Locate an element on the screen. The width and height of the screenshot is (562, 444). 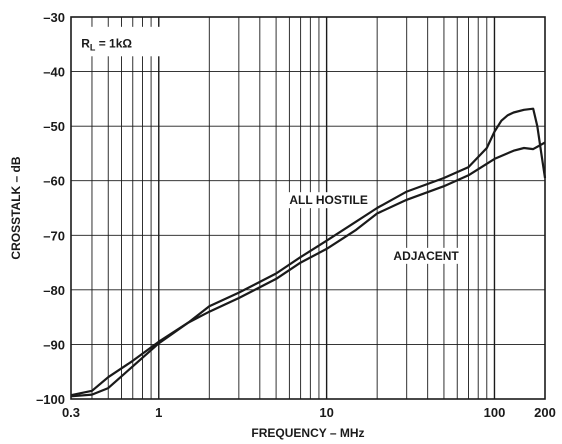
annotations: ALL HOSTILE ADJACENT is located at coordinates (374, 228).